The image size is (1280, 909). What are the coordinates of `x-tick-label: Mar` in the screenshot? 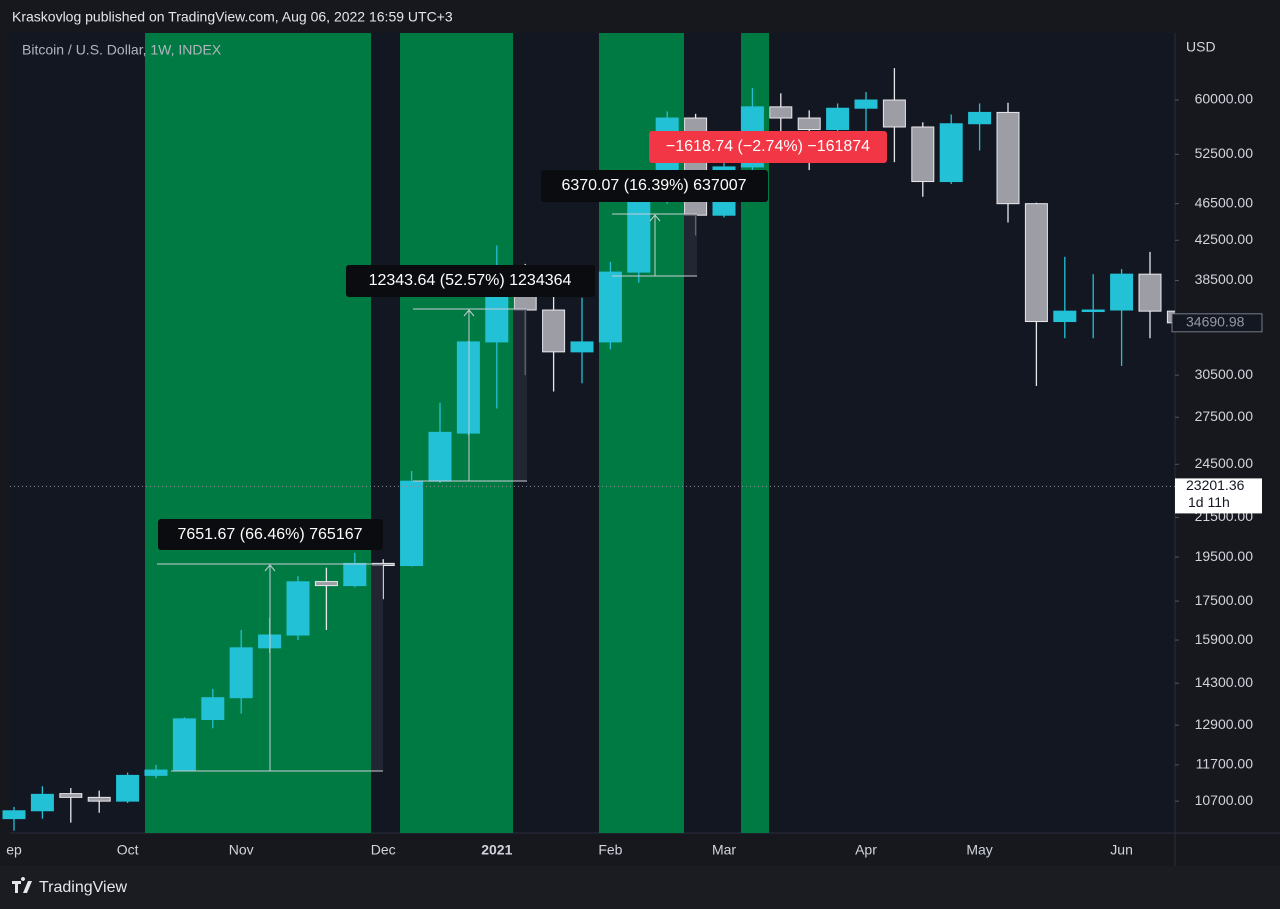 It's located at (724, 850).